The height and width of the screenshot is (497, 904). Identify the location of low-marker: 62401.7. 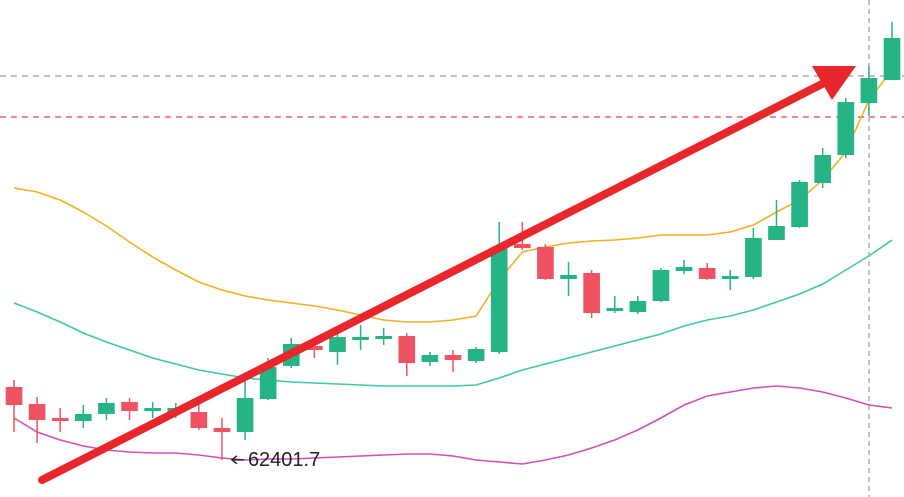
(275, 460).